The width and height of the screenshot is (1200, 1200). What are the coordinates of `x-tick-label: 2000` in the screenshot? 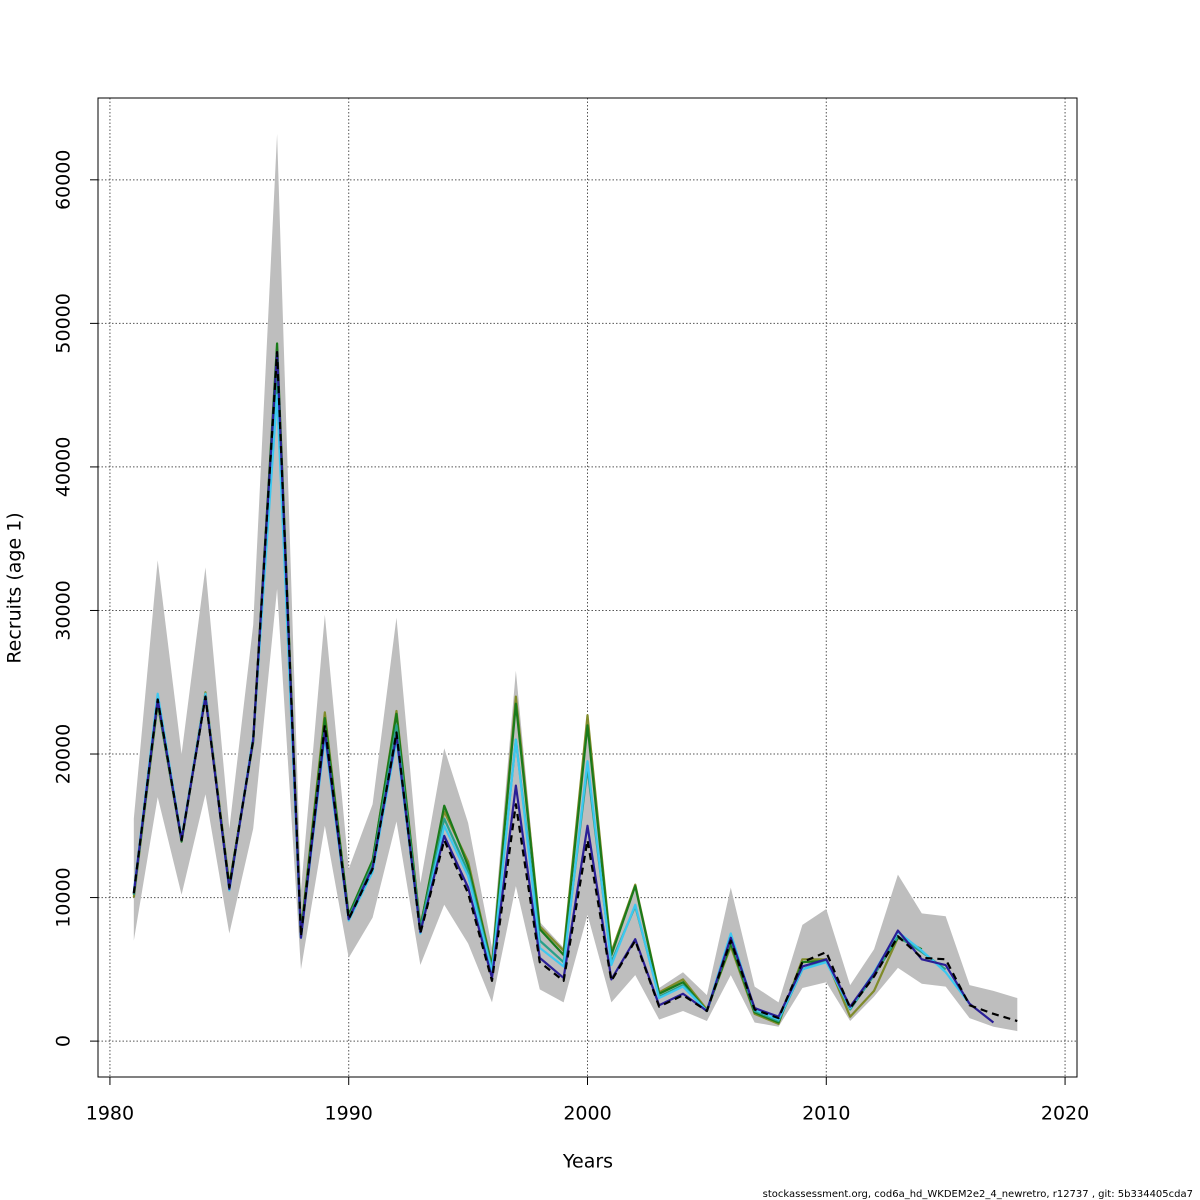 It's located at (587, 1114).